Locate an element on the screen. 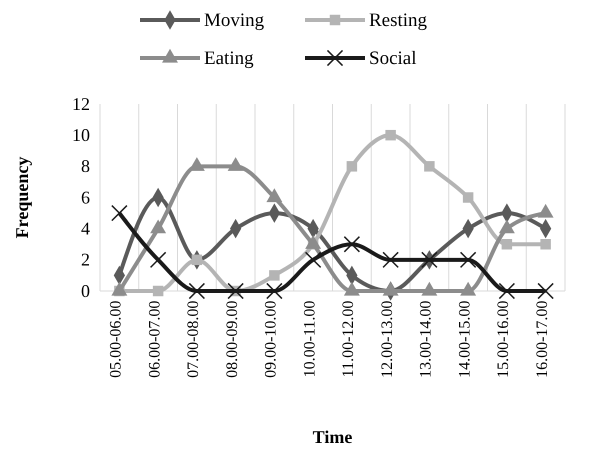 The width and height of the screenshot is (589, 451). x-tick-label: 14.00-15.00 is located at coordinates (465, 339).